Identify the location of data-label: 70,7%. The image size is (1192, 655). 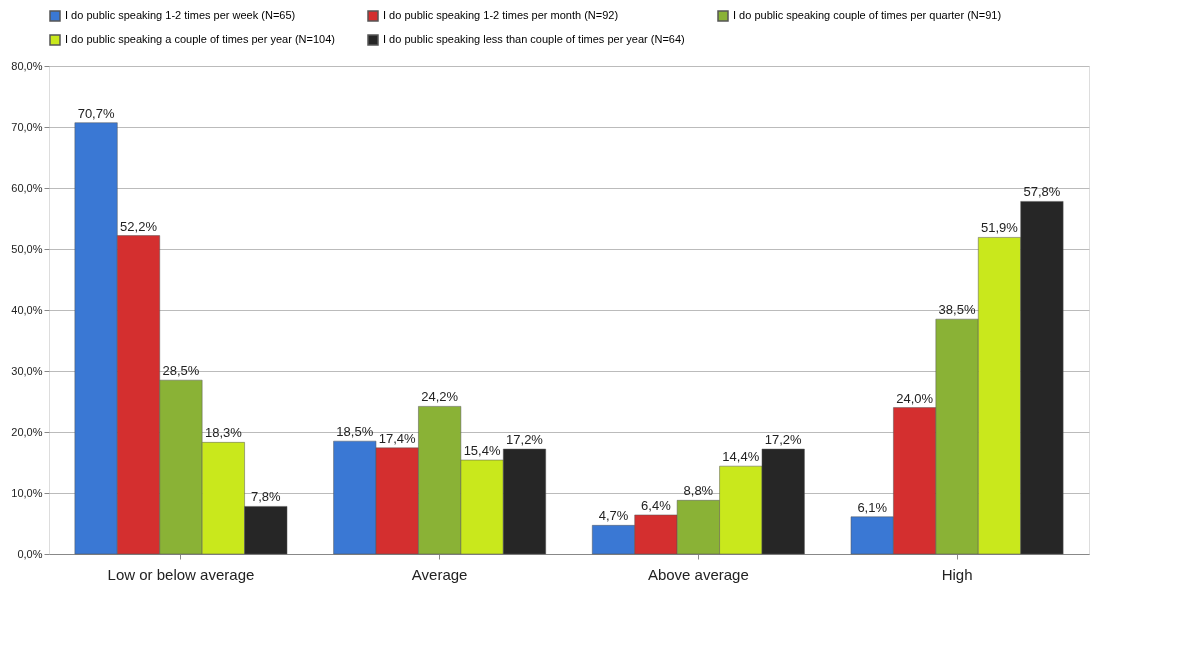
(96, 113).